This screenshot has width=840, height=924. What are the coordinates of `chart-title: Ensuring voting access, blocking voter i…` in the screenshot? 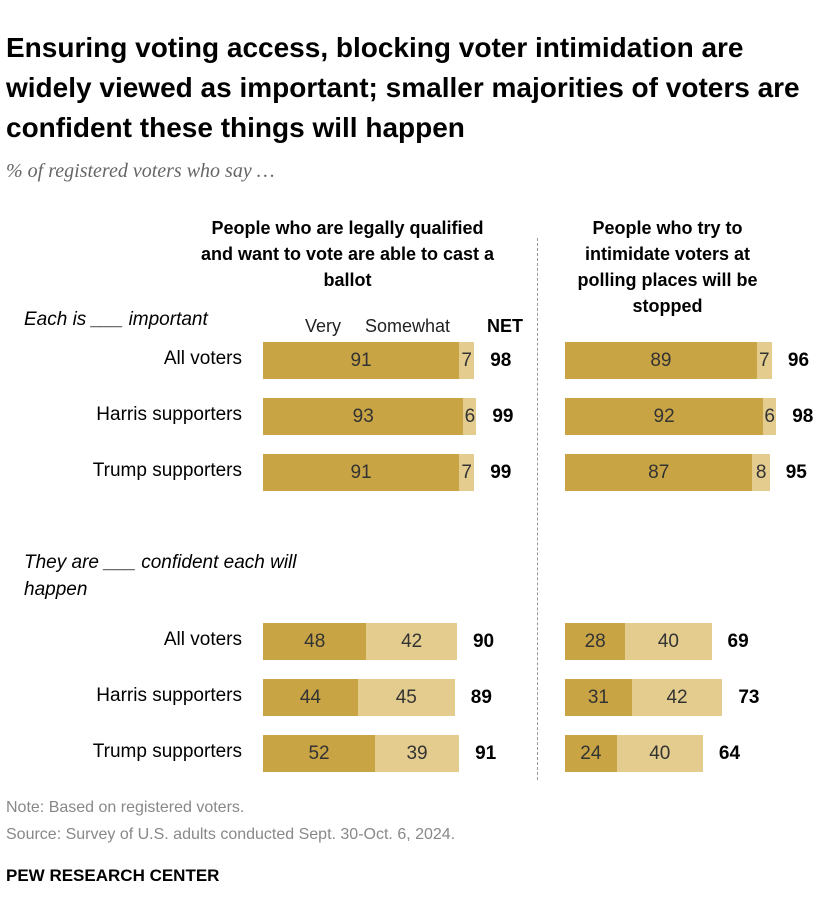 It's located at (403, 87).